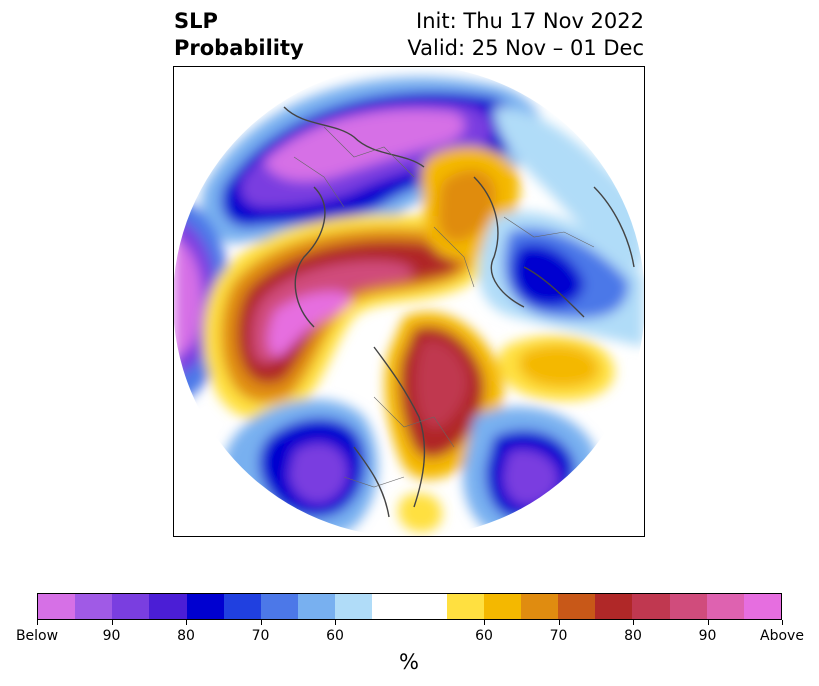 This screenshot has width=819, height=686. I want to click on probability-colorbar, so click(409, 606).